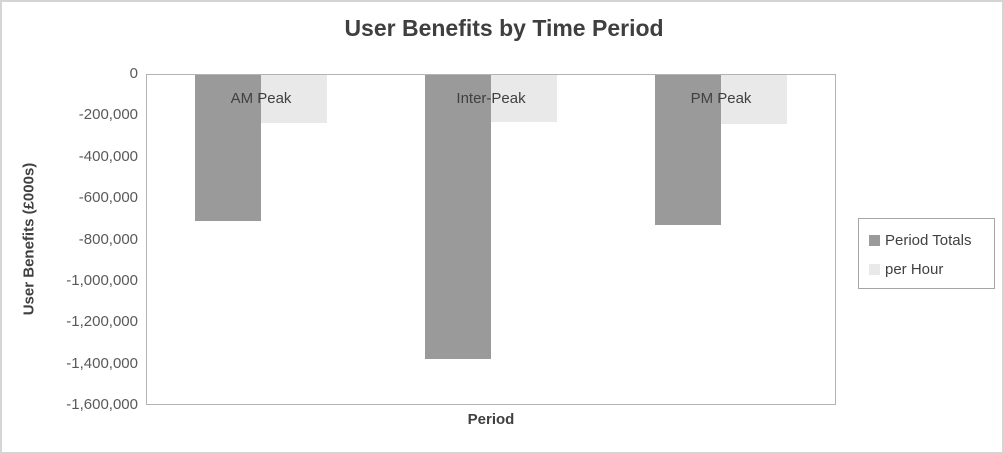  What do you see at coordinates (102, 321) in the screenshot?
I see `y-tick-label: -1,200,000` at bounding box center [102, 321].